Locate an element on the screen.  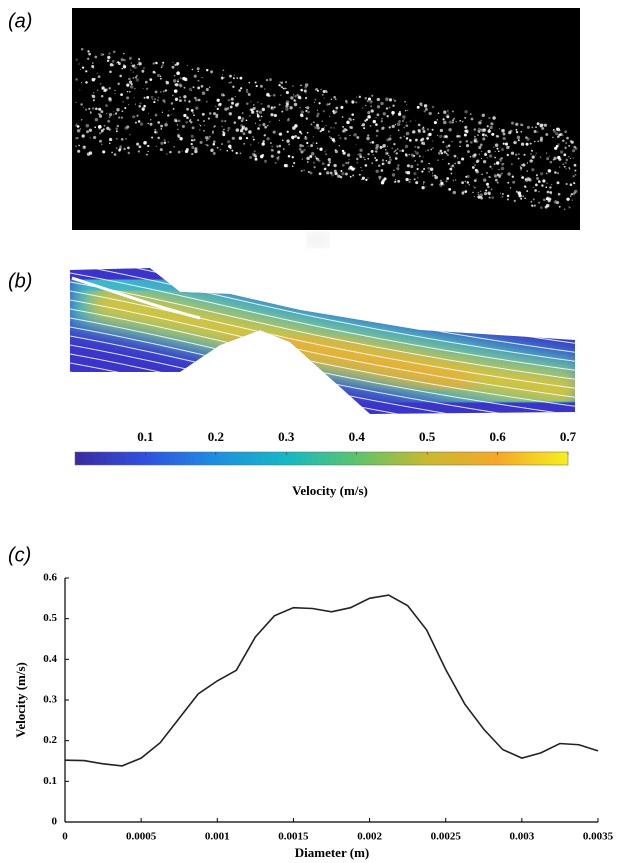
x-axis-label: Diameter (m) is located at coordinates (332, 852).